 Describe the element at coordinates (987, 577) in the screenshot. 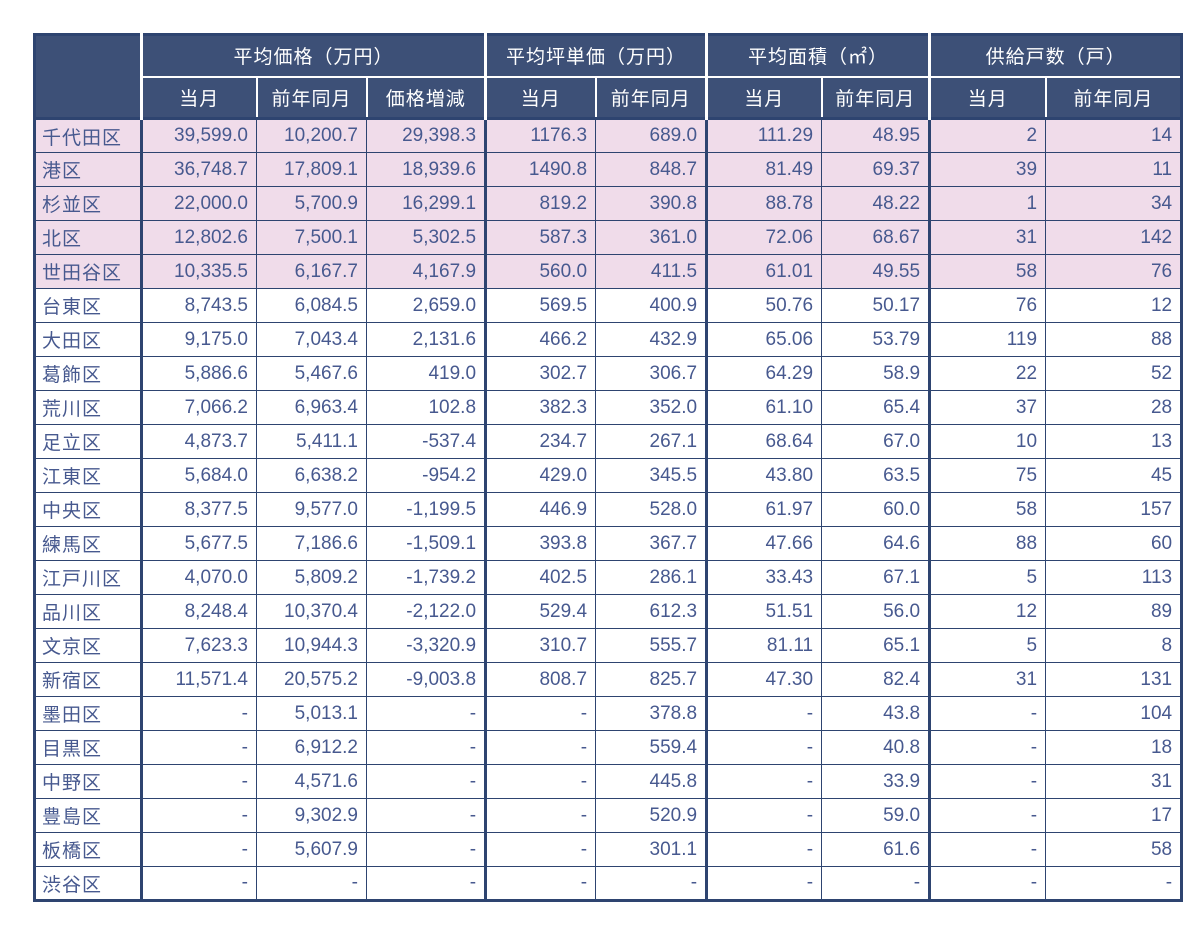

I see `data-cell: 5` at that location.